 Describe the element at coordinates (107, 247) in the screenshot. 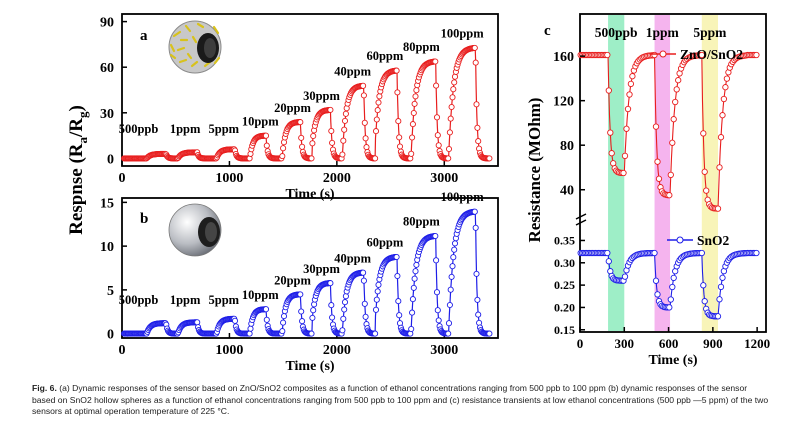

I see `y-tick-label: 10` at that location.